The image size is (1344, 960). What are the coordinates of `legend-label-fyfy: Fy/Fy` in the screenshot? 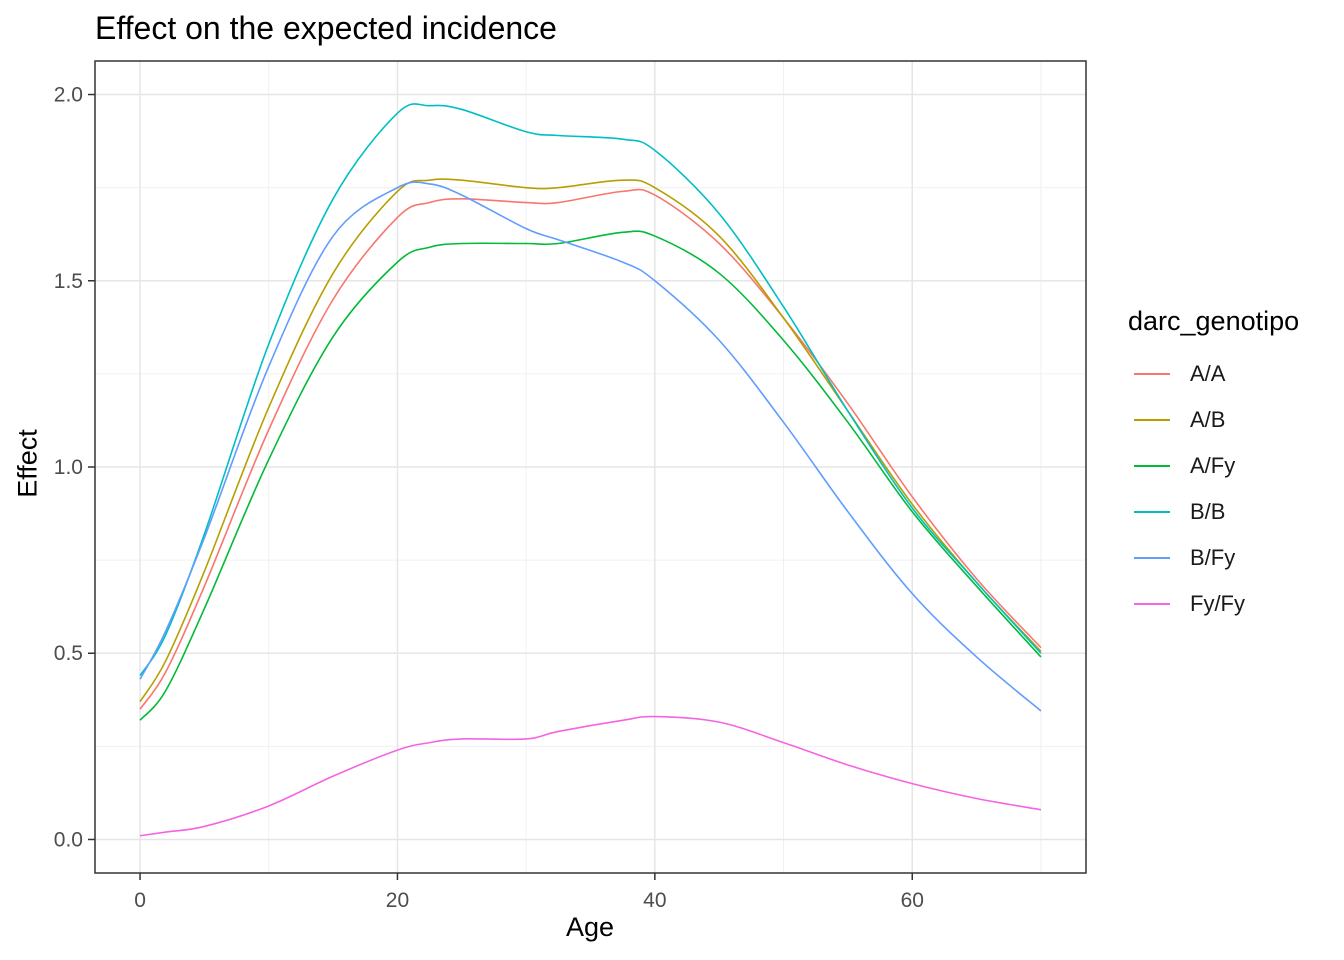 It's located at (1217, 603).